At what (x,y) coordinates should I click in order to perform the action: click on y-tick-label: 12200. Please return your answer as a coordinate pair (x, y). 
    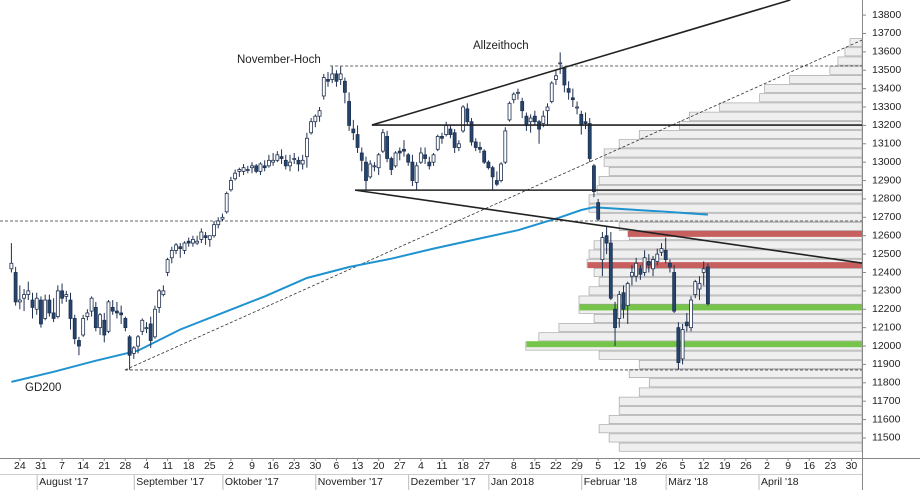
    Looking at the image, I should click on (886, 309).